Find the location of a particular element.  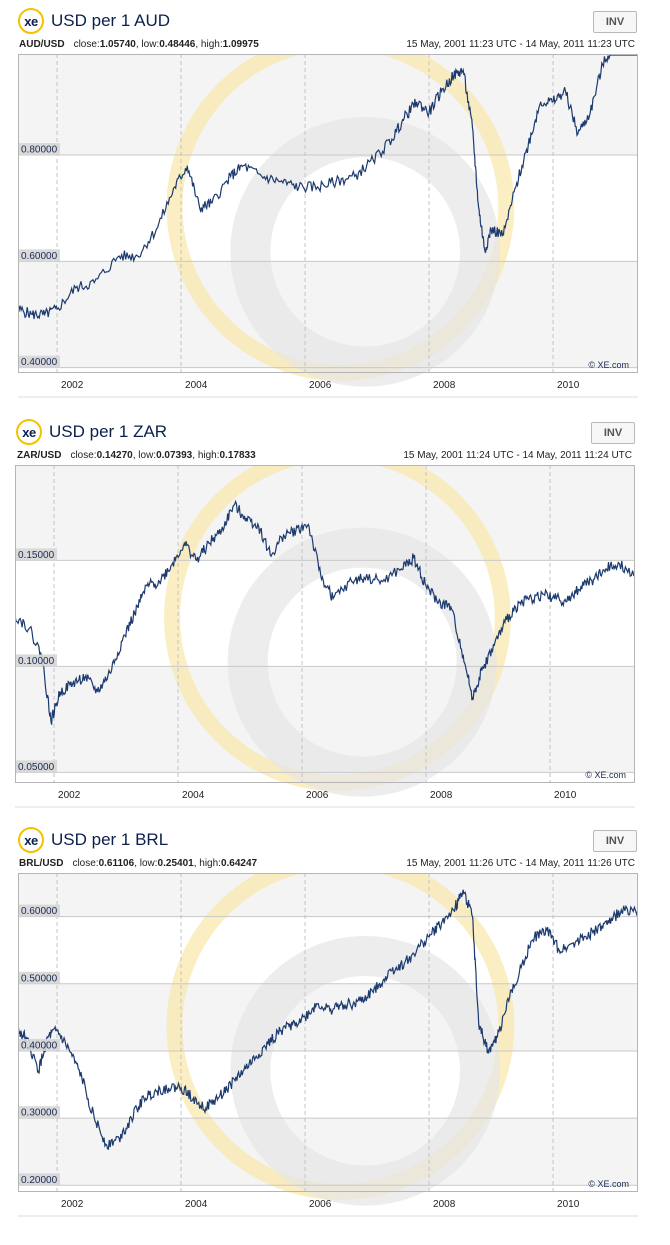

chart-header: xe USD per 1 BRL is located at coordinates (93, 840).